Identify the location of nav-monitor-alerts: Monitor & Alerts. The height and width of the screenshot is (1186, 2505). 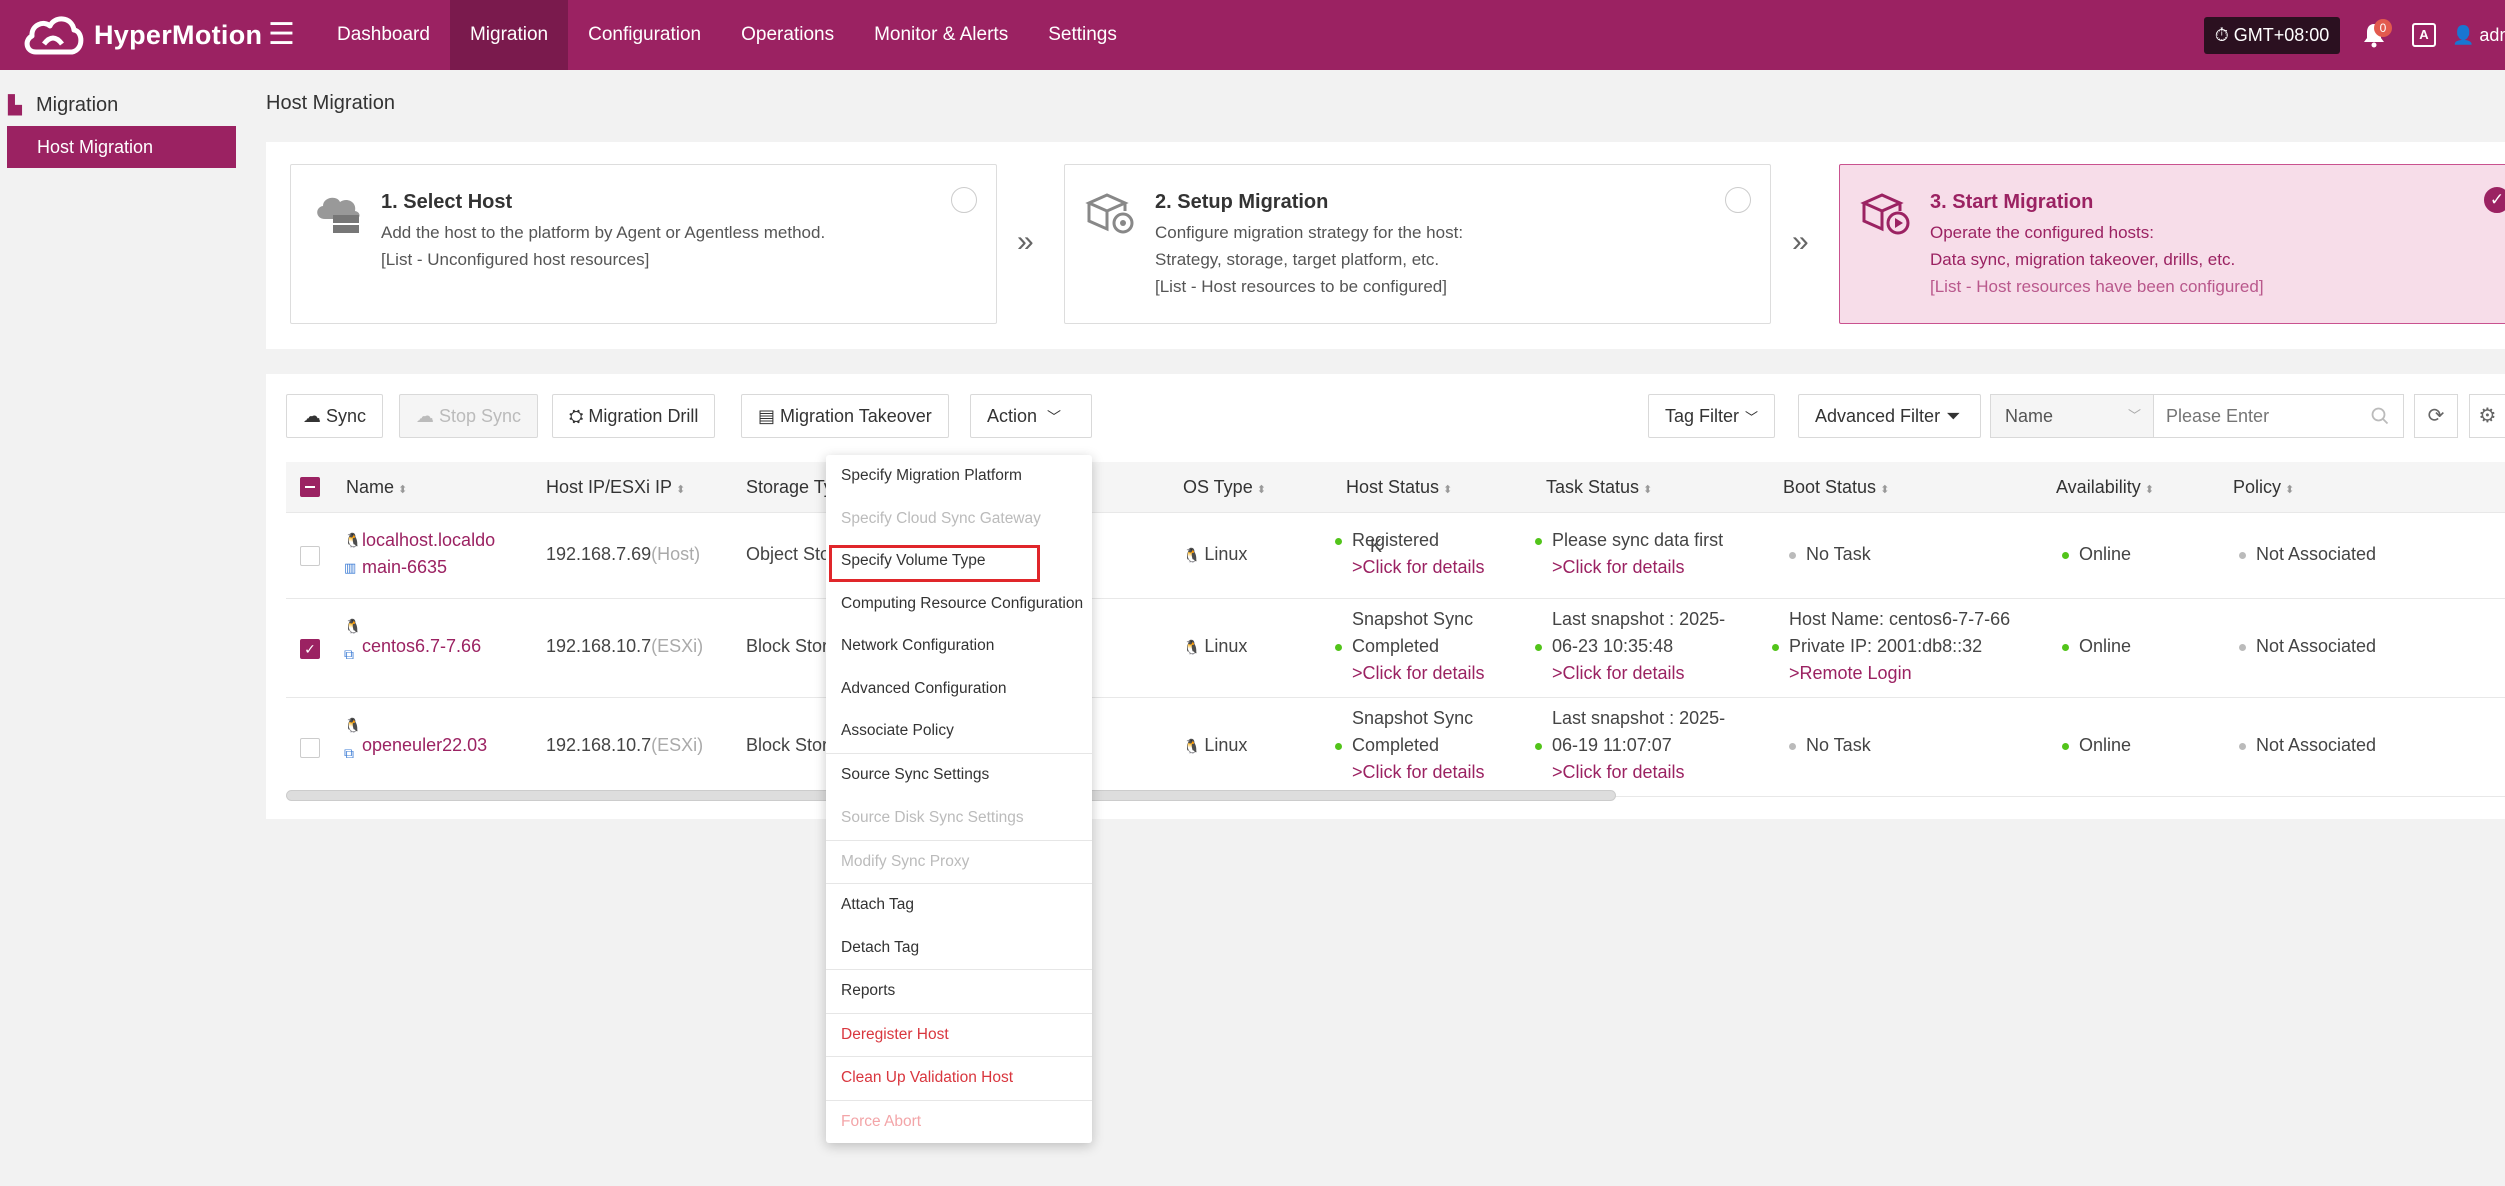
(941, 34).